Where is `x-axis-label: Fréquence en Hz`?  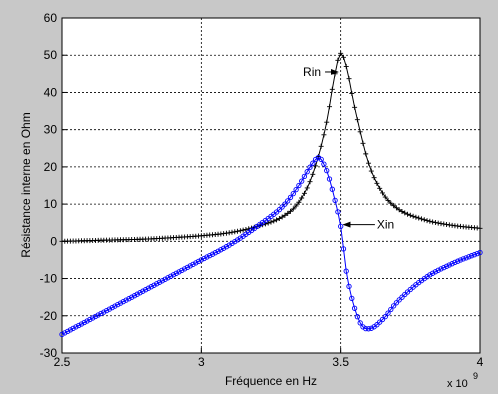
x-axis-label: Fréquence en Hz is located at coordinates (271, 381).